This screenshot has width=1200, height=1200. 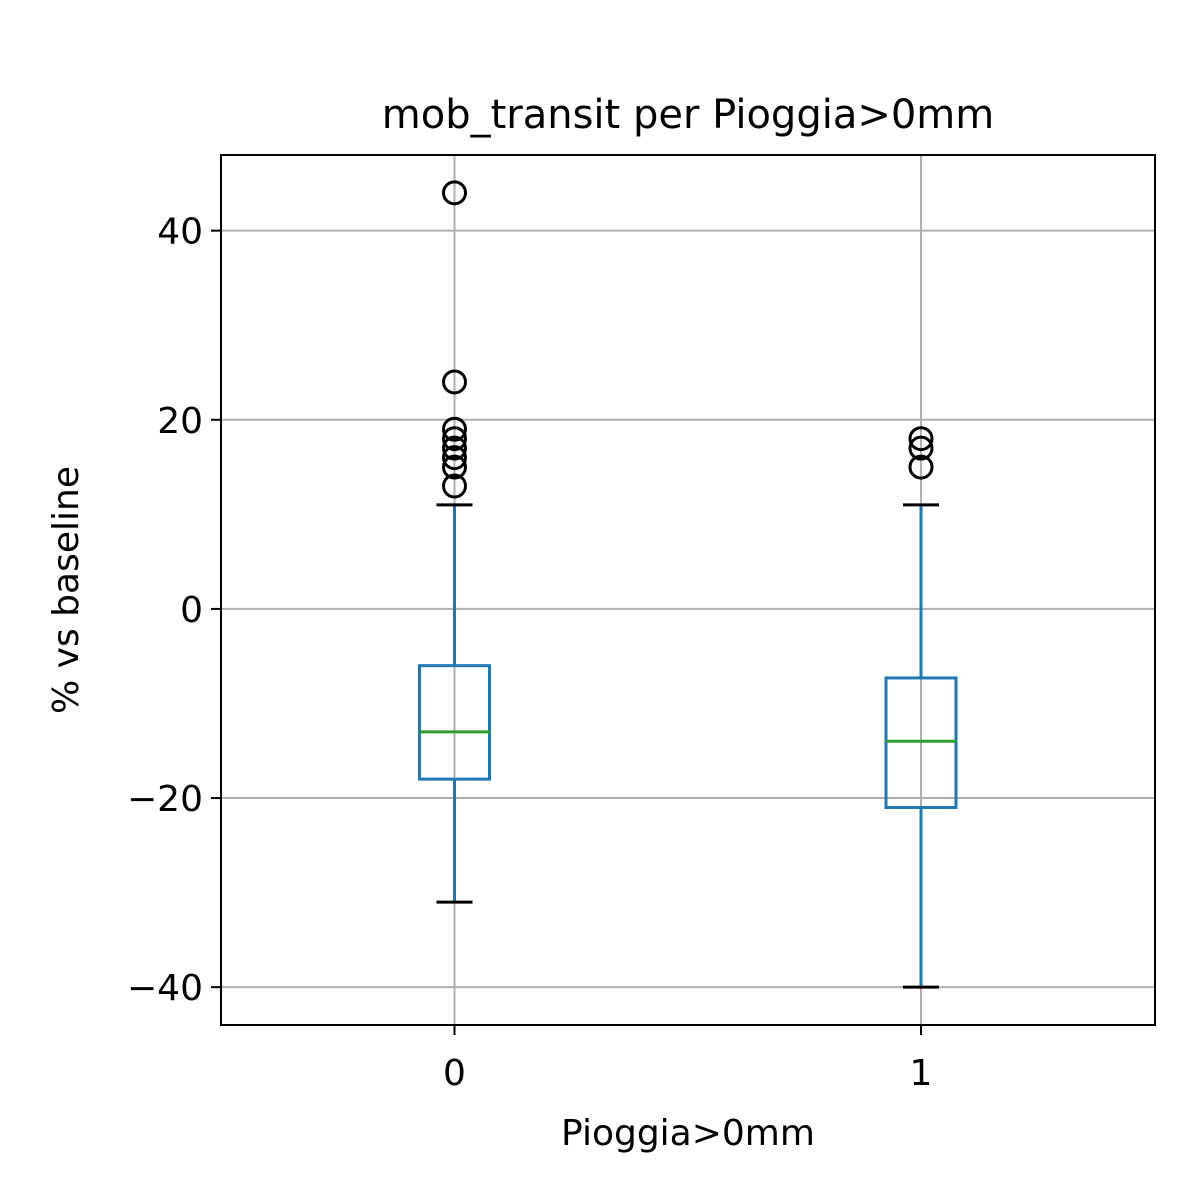 What do you see at coordinates (688, 1133) in the screenshot?
I see `x-axis-label: Pioggia>0mm` at bounding box center [688, 1133].